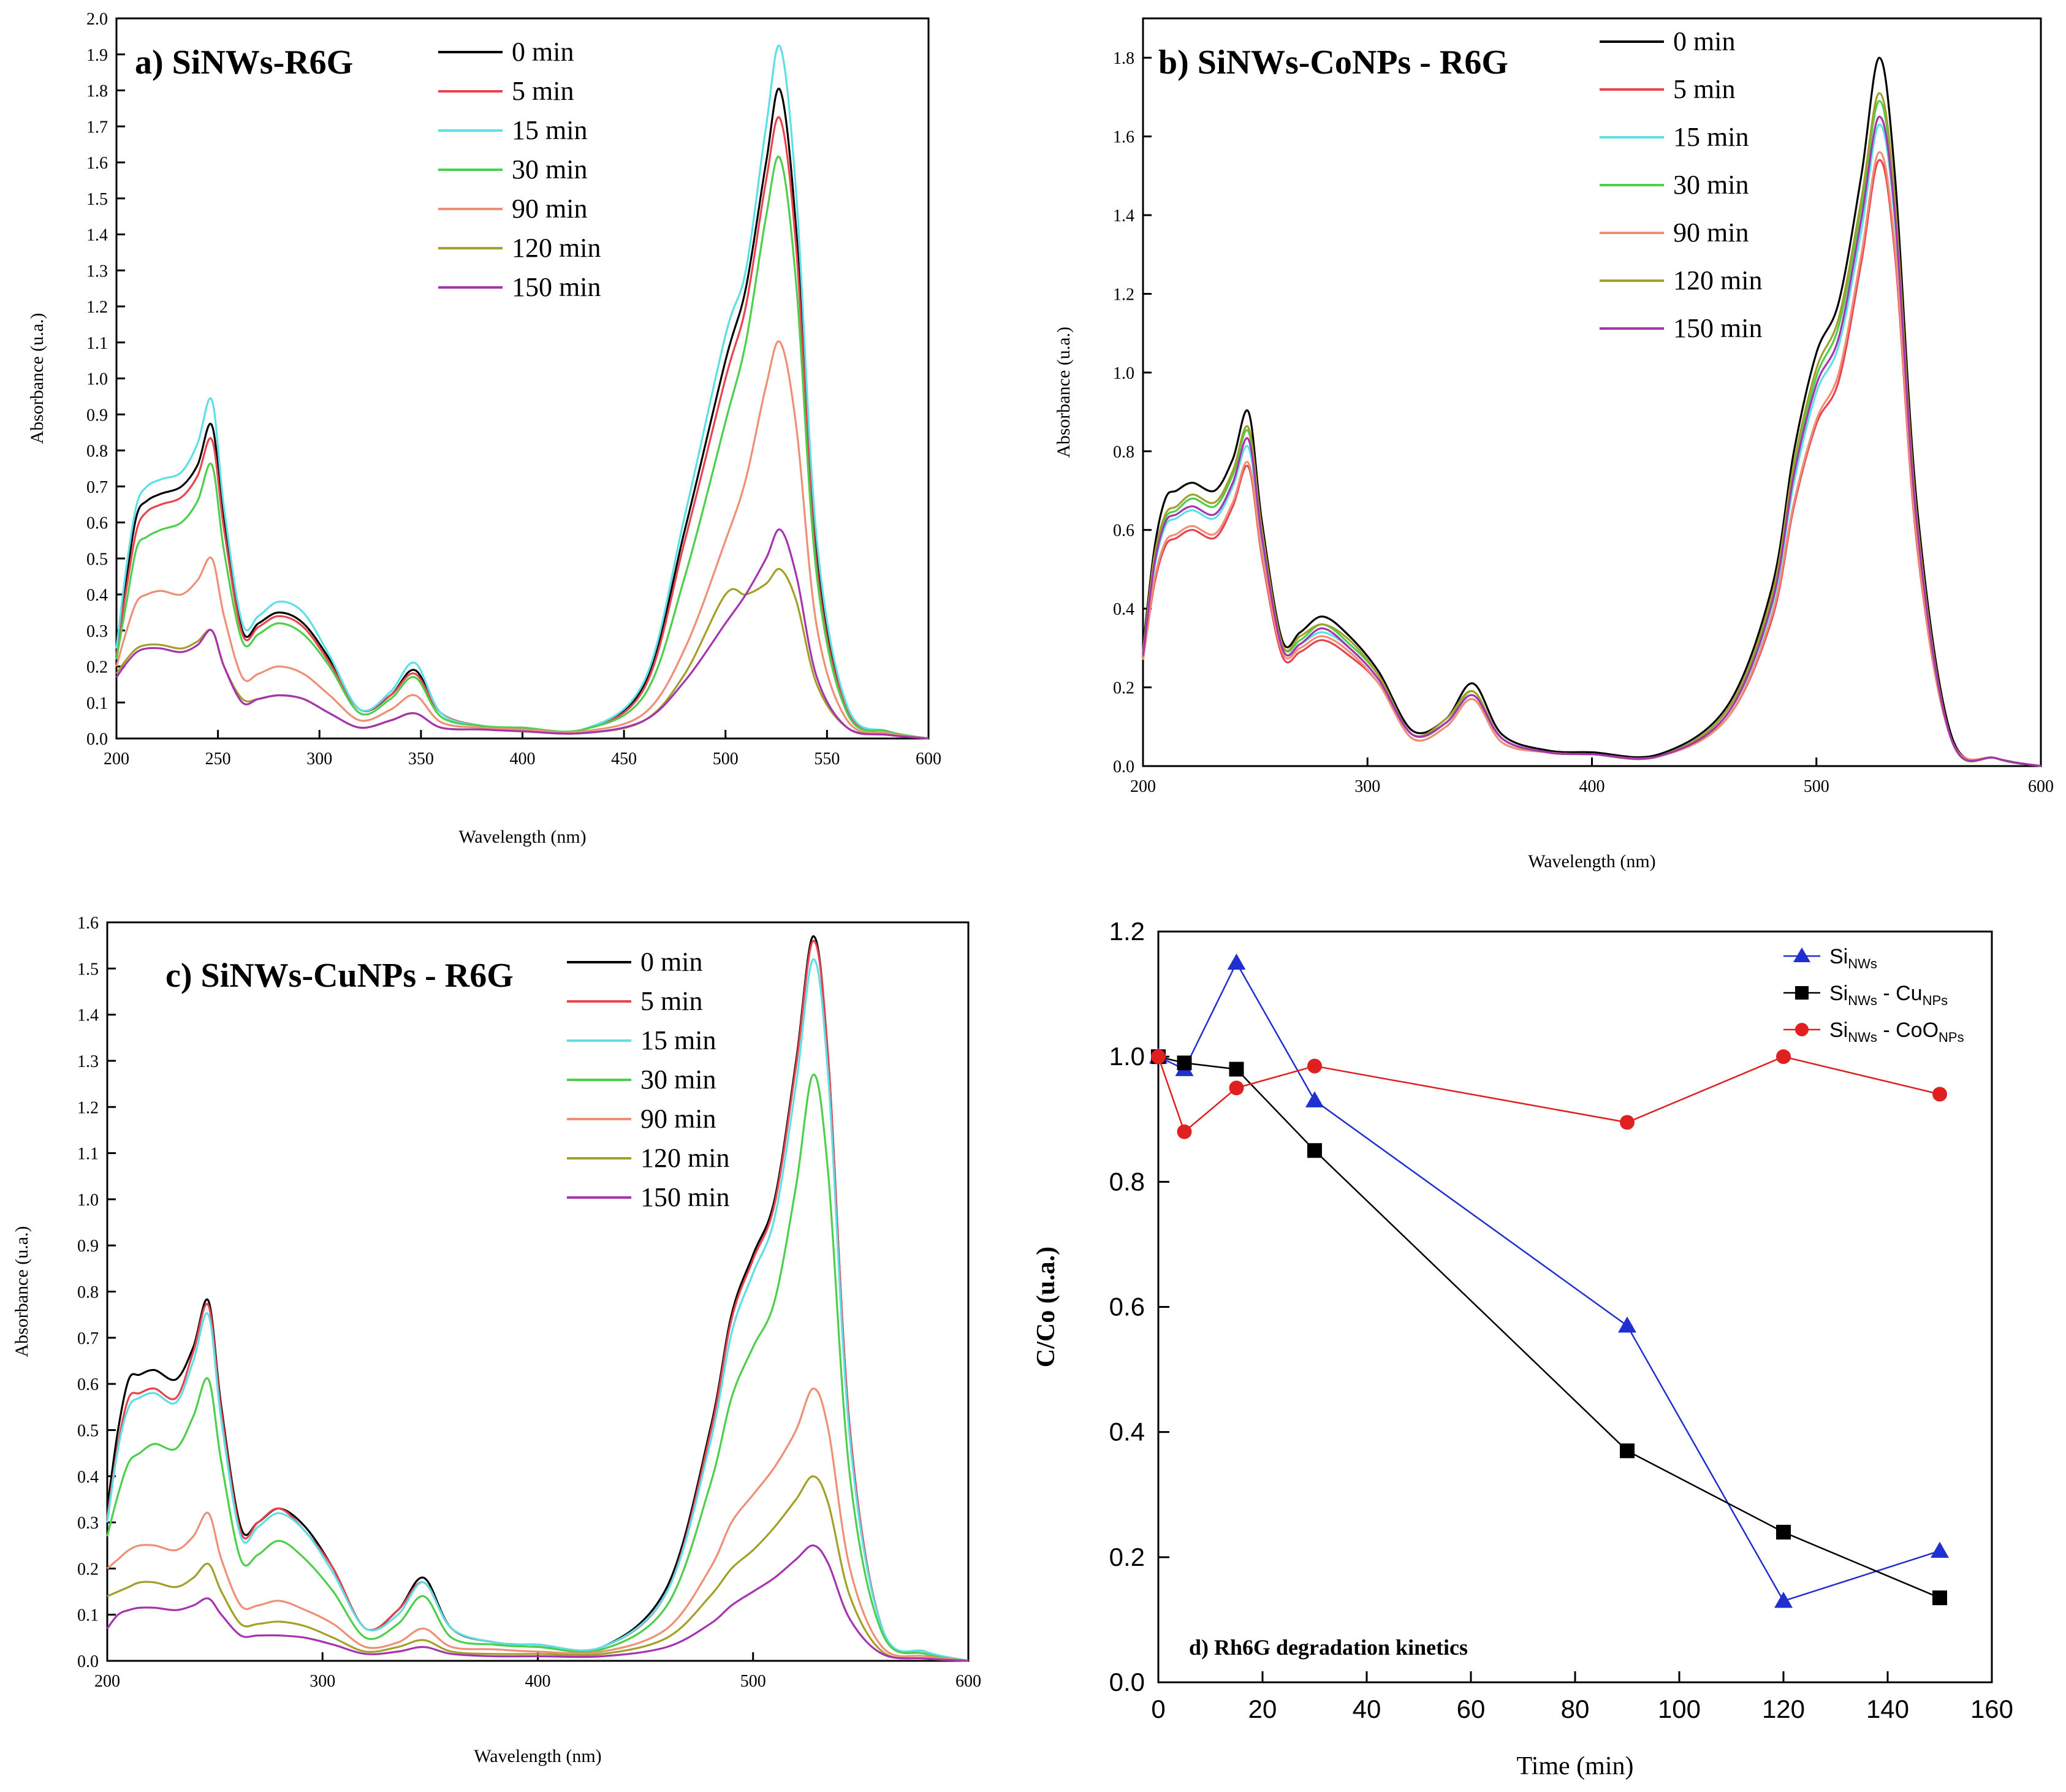 This screenshot has width=2066, height=1792. Describe the element at coordinates (1046, 1307) in the screenshot. I see `y-axis-label: C/Co (u.a.)` at that location.